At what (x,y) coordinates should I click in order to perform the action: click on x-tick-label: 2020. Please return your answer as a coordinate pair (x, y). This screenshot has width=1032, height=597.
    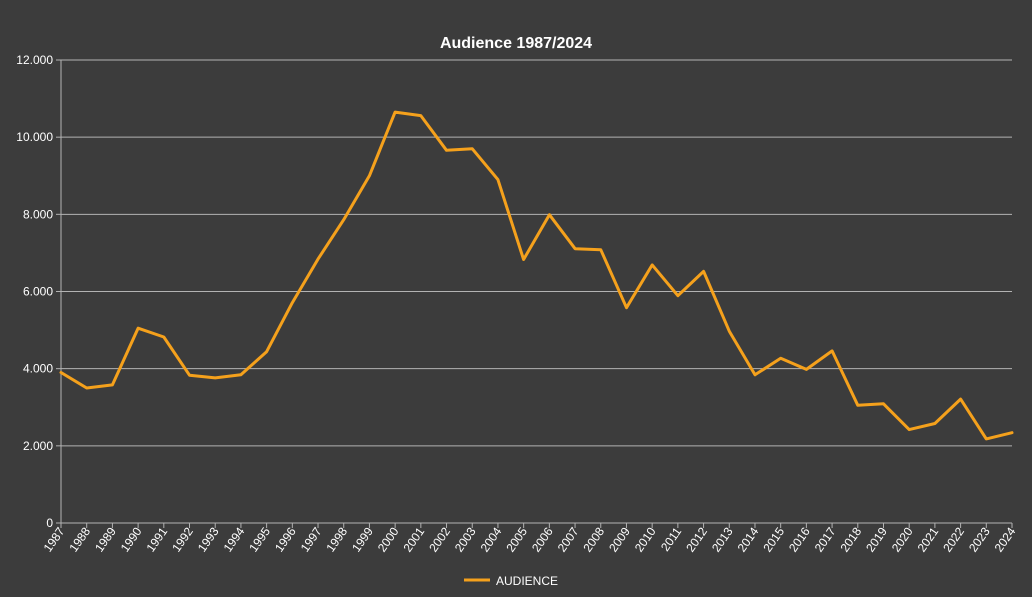
    Looking at the image, I should click on (902, 539).